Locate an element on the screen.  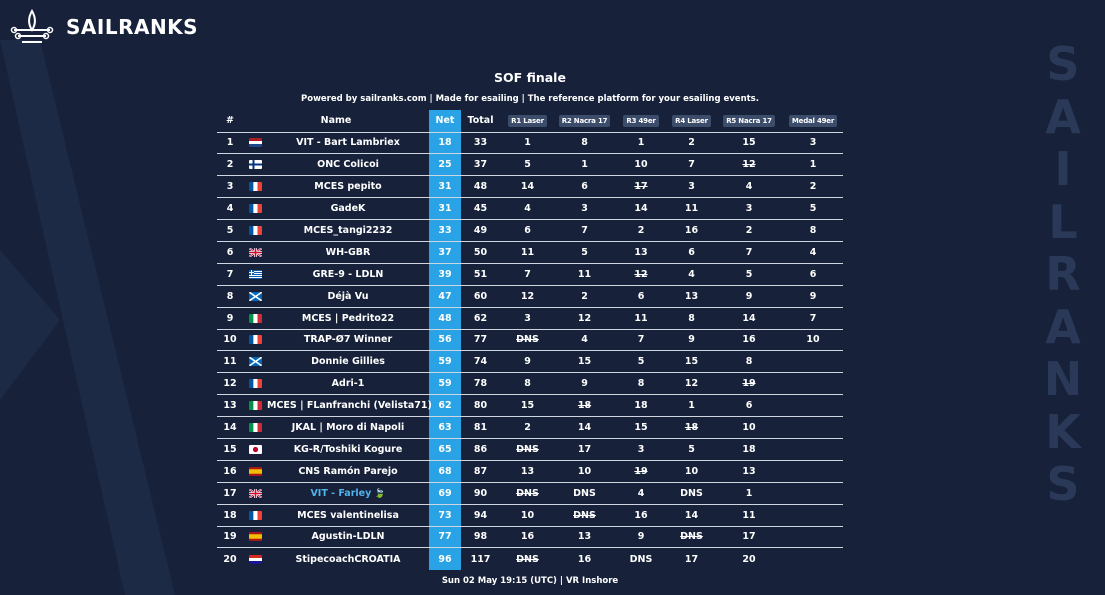
sailor-name: Agustin-LDLN is located at coordinates (348, 537).